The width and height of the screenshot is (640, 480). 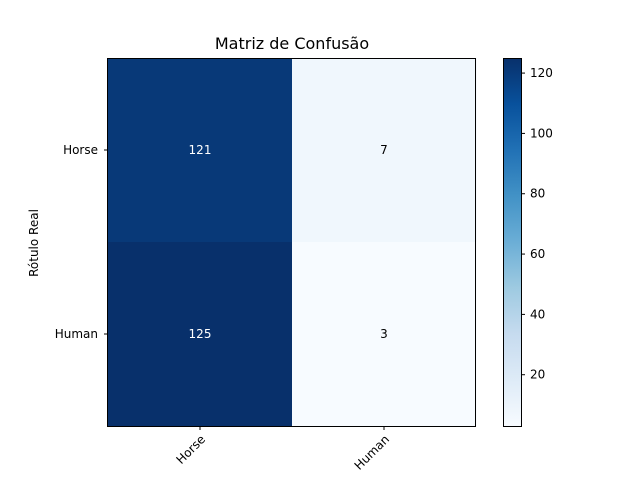 I want to click on chart-title: Matriz de Confusão, so click(x=292, y=43).